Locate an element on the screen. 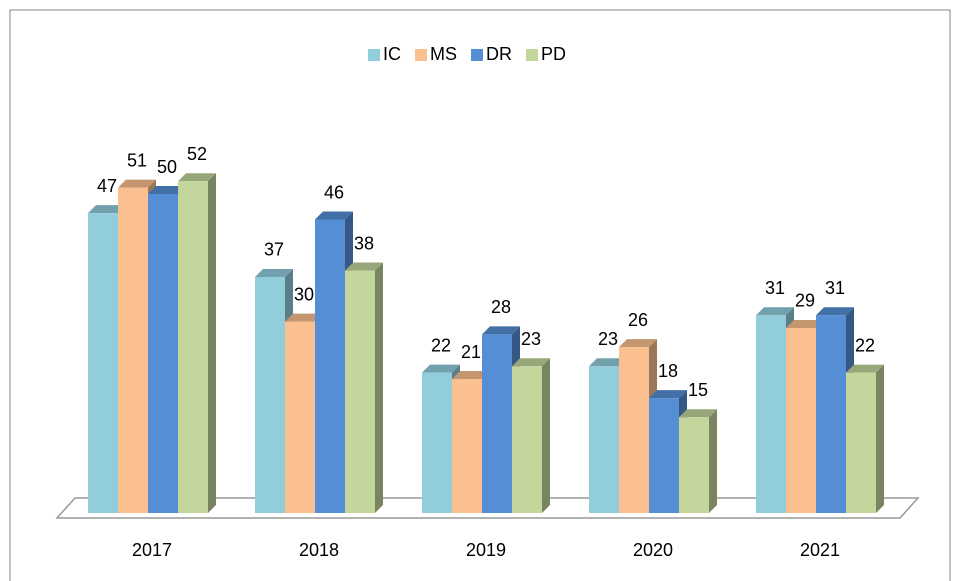  data-label: 21 is located at coordinates (471, 352).